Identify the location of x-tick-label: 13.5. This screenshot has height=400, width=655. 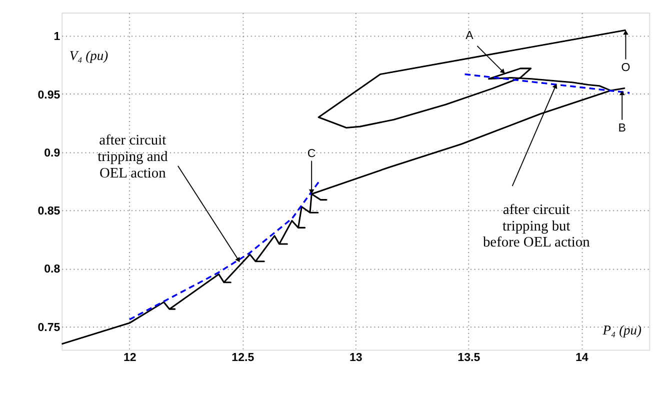
(469, 358).